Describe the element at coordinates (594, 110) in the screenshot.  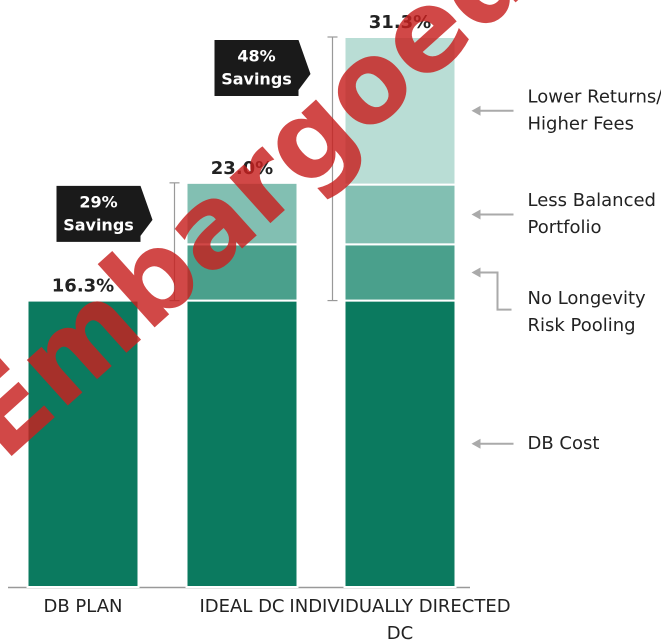
I see `legend-label: Lower Returns/Higher Fees` at that location.